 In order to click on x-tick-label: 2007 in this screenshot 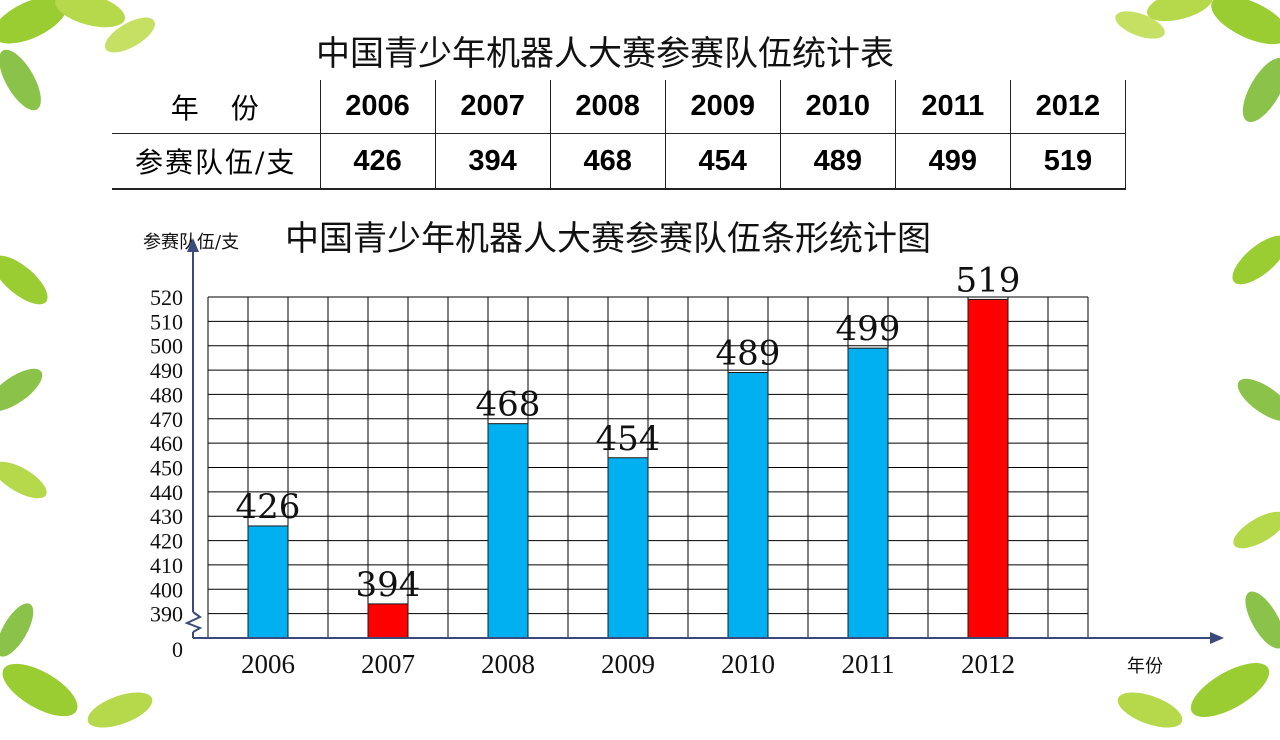, I will do `click(388, 664)`.